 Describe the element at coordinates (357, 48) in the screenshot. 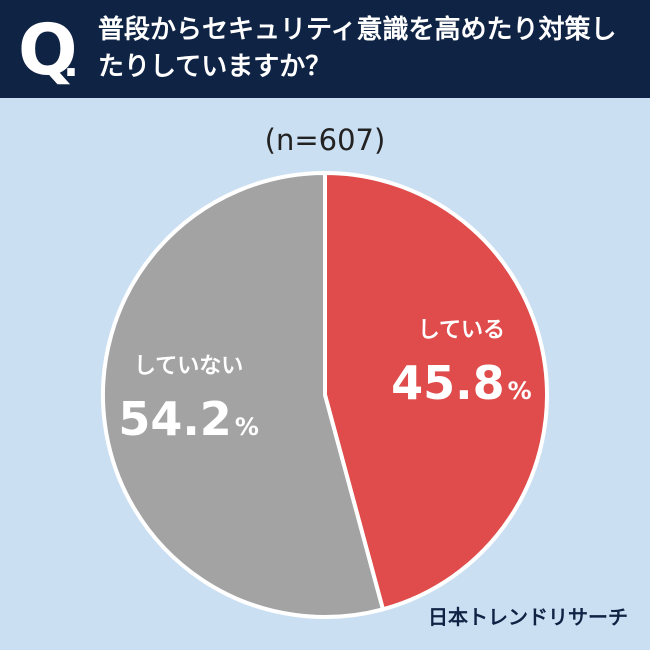

I see `question-text: 普段からセキュリティ意識を高めたり対策したりしていますか？` at that location.